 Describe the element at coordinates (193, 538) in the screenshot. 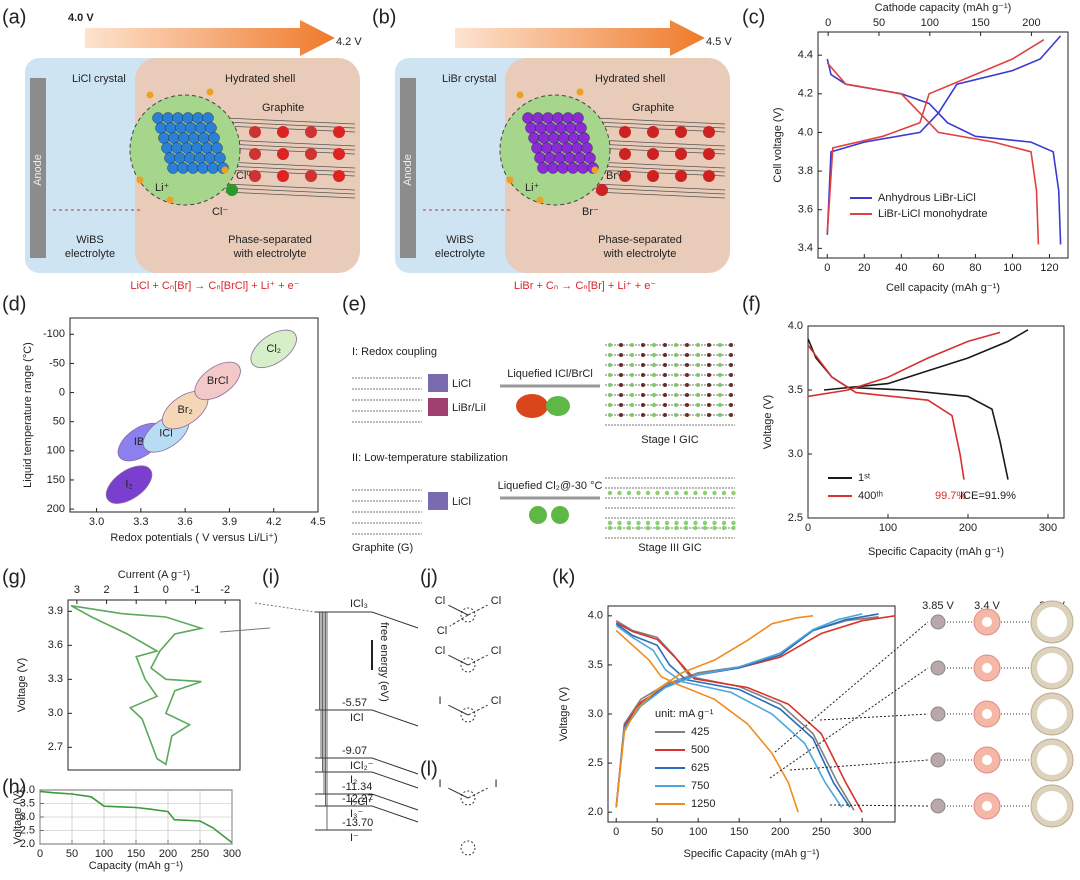

I see `label: Redox potentials ( V versus Li/Li⁺)` at that location.